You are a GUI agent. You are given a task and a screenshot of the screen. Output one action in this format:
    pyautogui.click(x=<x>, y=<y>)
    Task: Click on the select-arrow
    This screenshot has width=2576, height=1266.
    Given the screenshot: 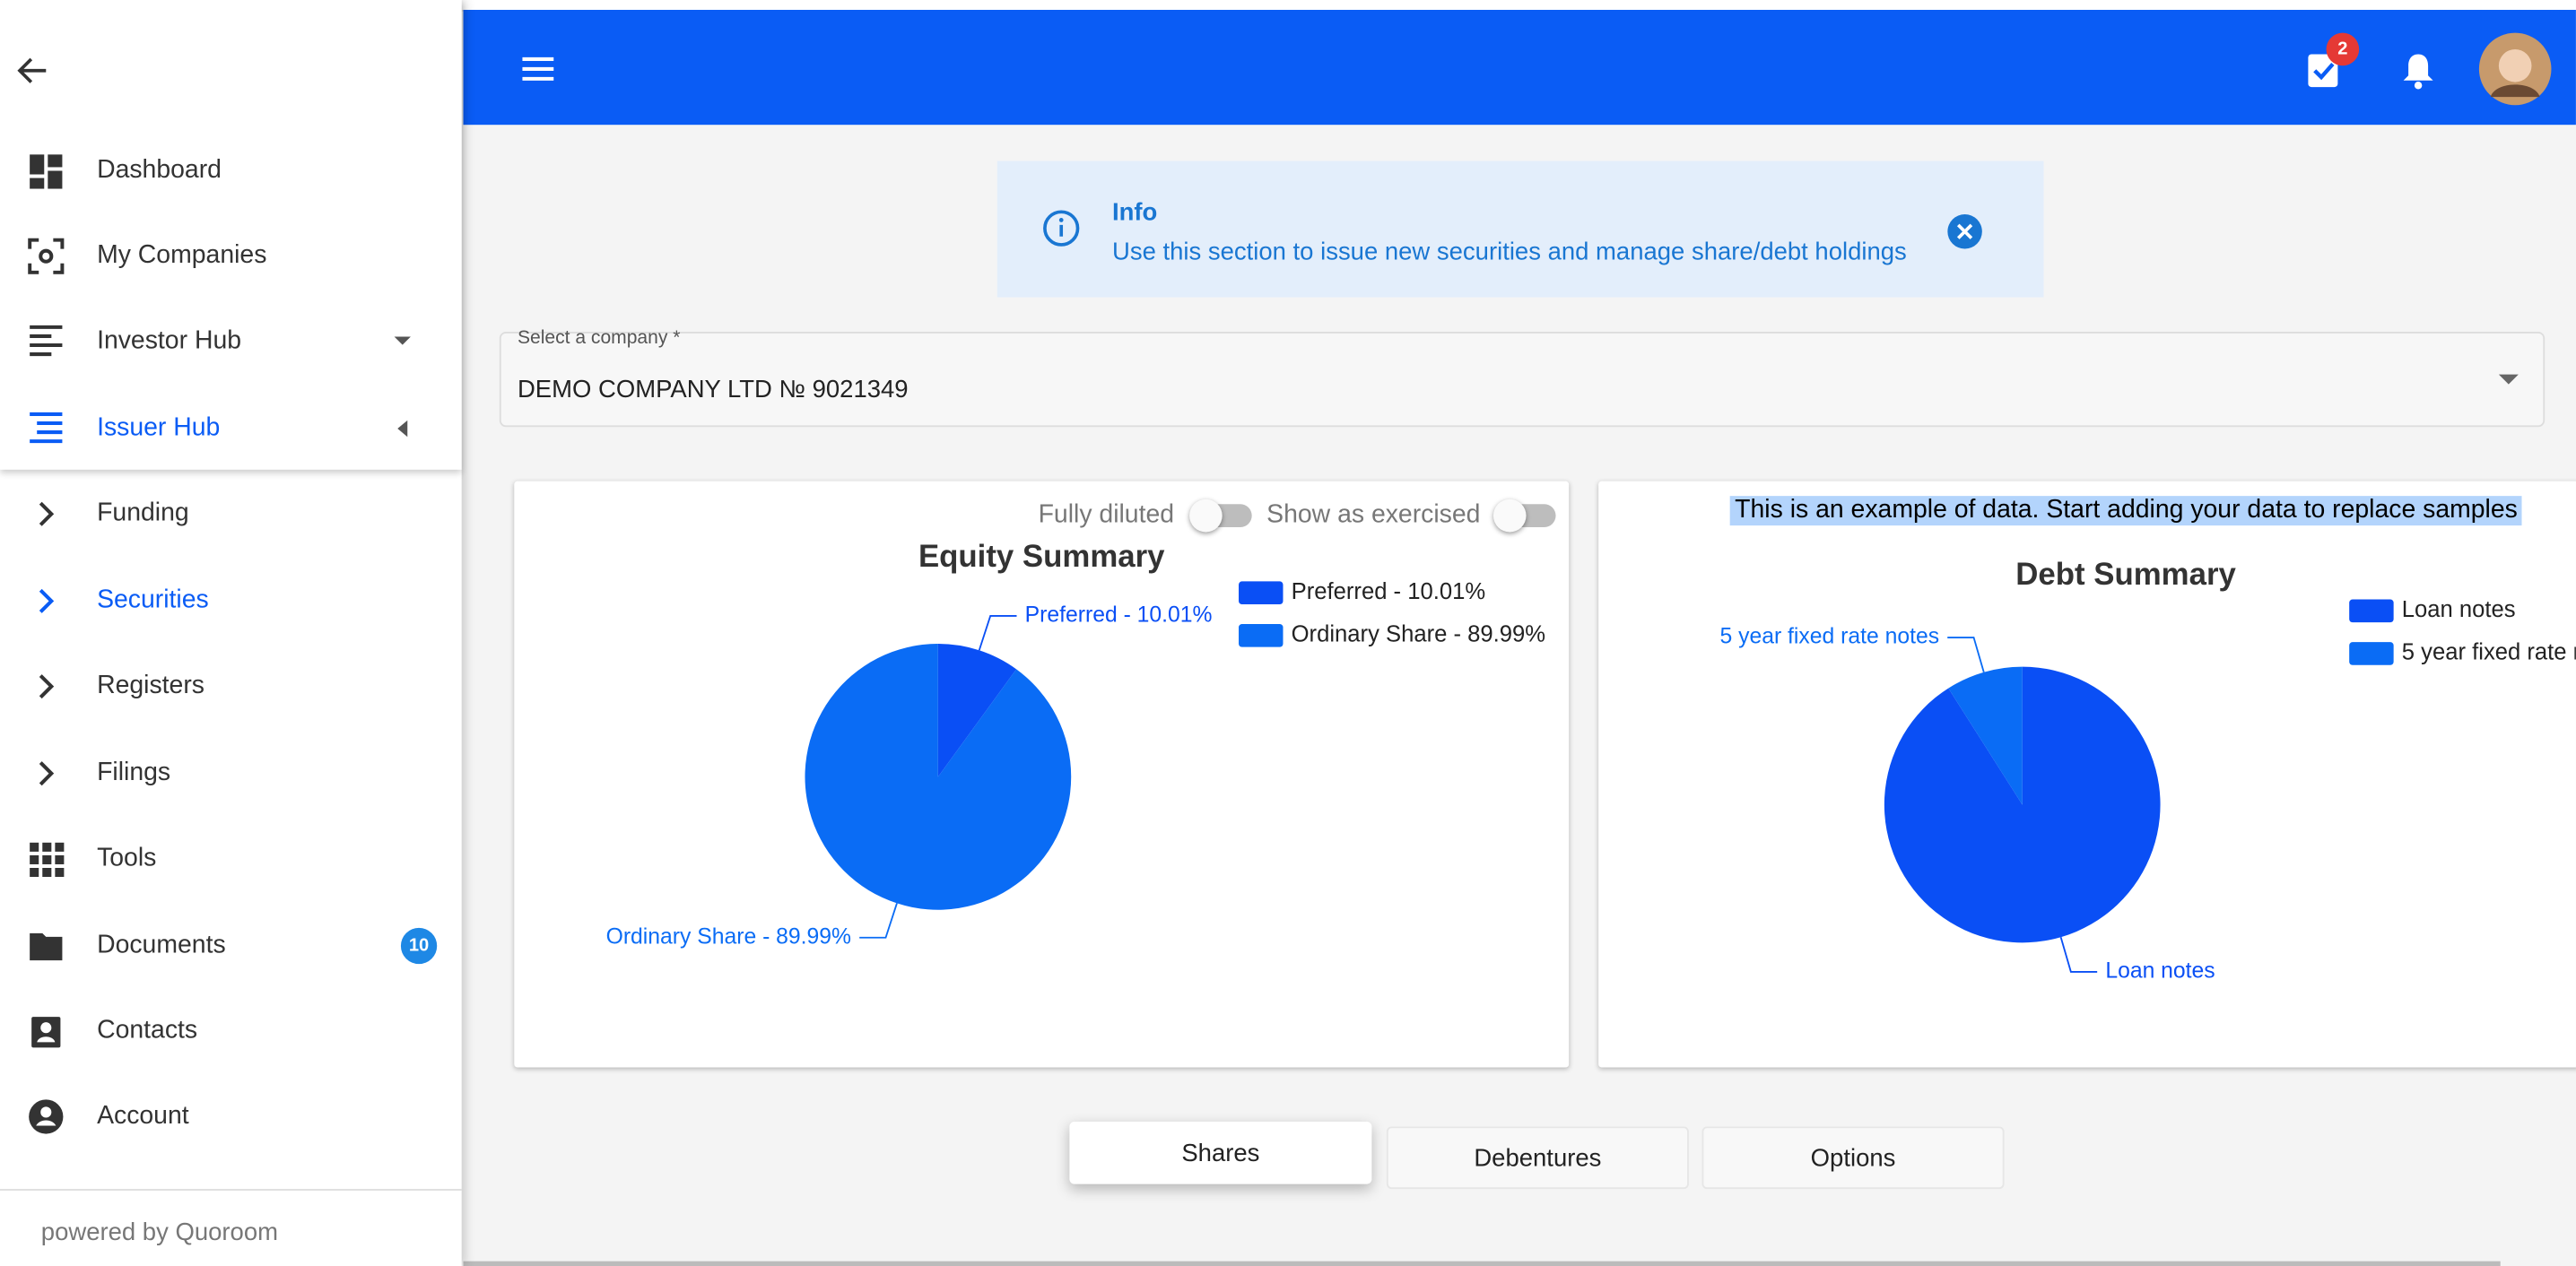 What is the action you would take?
    pyautogui.click(x=2508, y=379)
    